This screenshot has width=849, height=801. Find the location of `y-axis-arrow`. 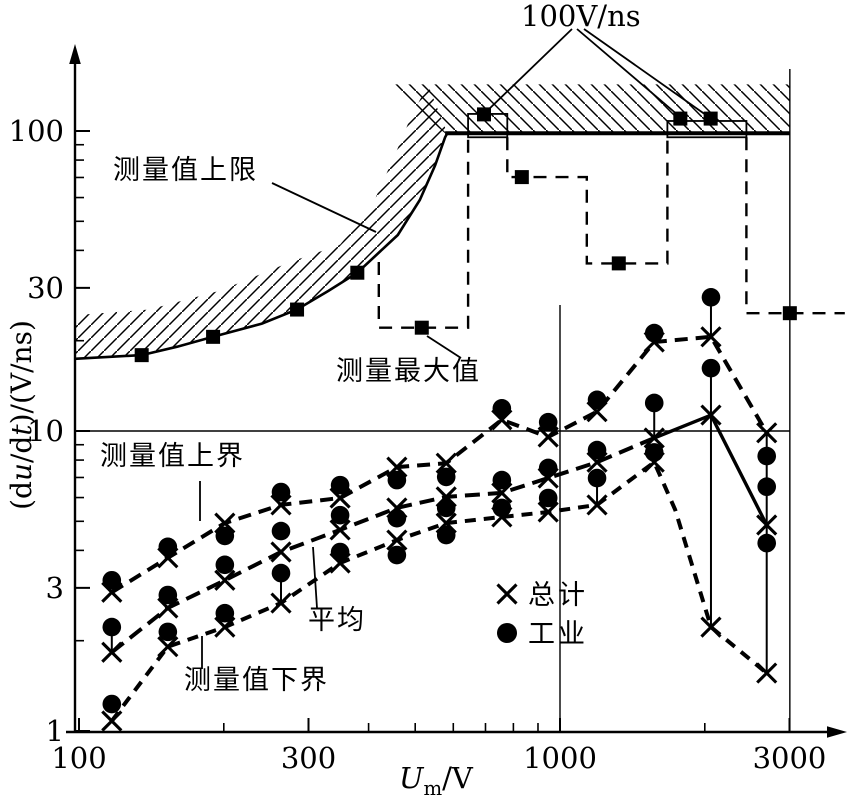

y-axis-arrow is located at coordinates (75, 54).